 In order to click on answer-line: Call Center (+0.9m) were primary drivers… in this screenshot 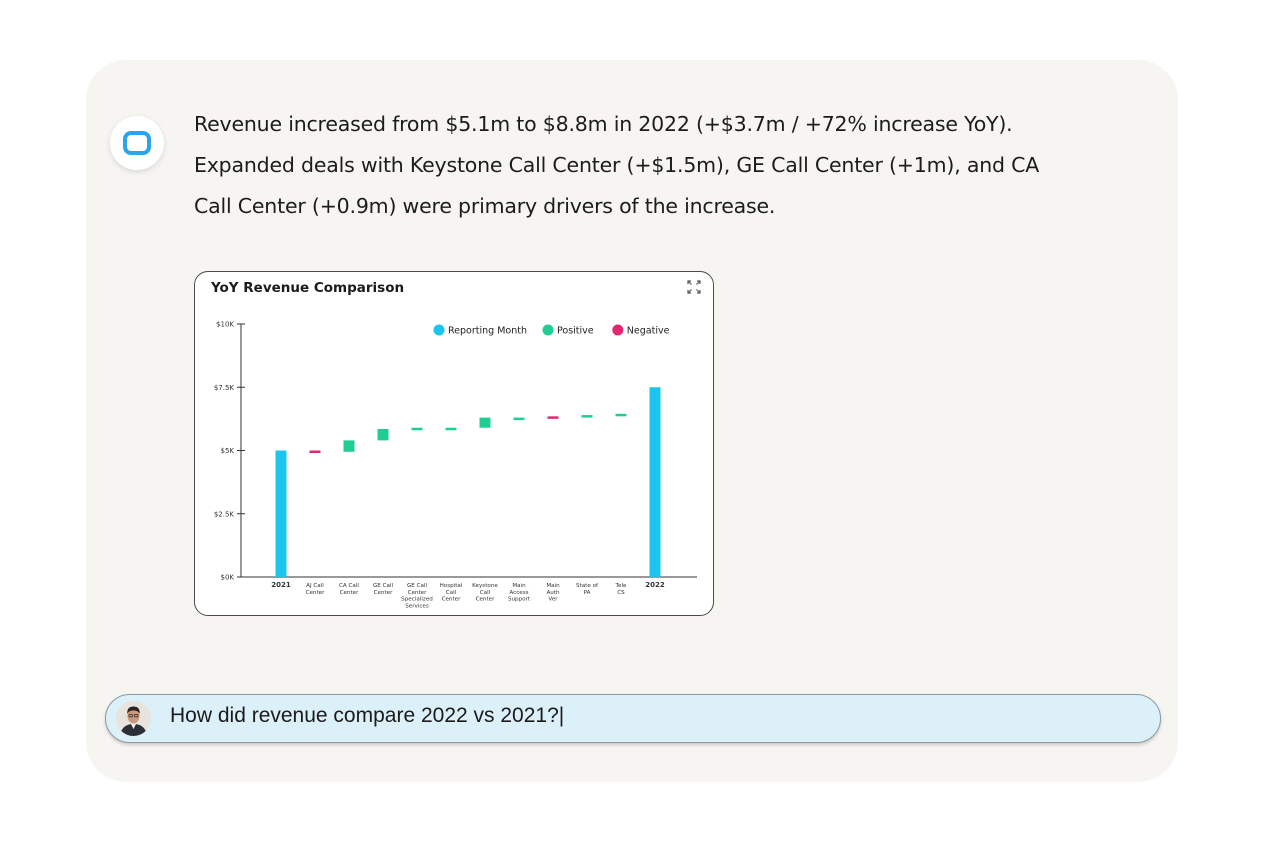, I will do `click(485, 206)`.